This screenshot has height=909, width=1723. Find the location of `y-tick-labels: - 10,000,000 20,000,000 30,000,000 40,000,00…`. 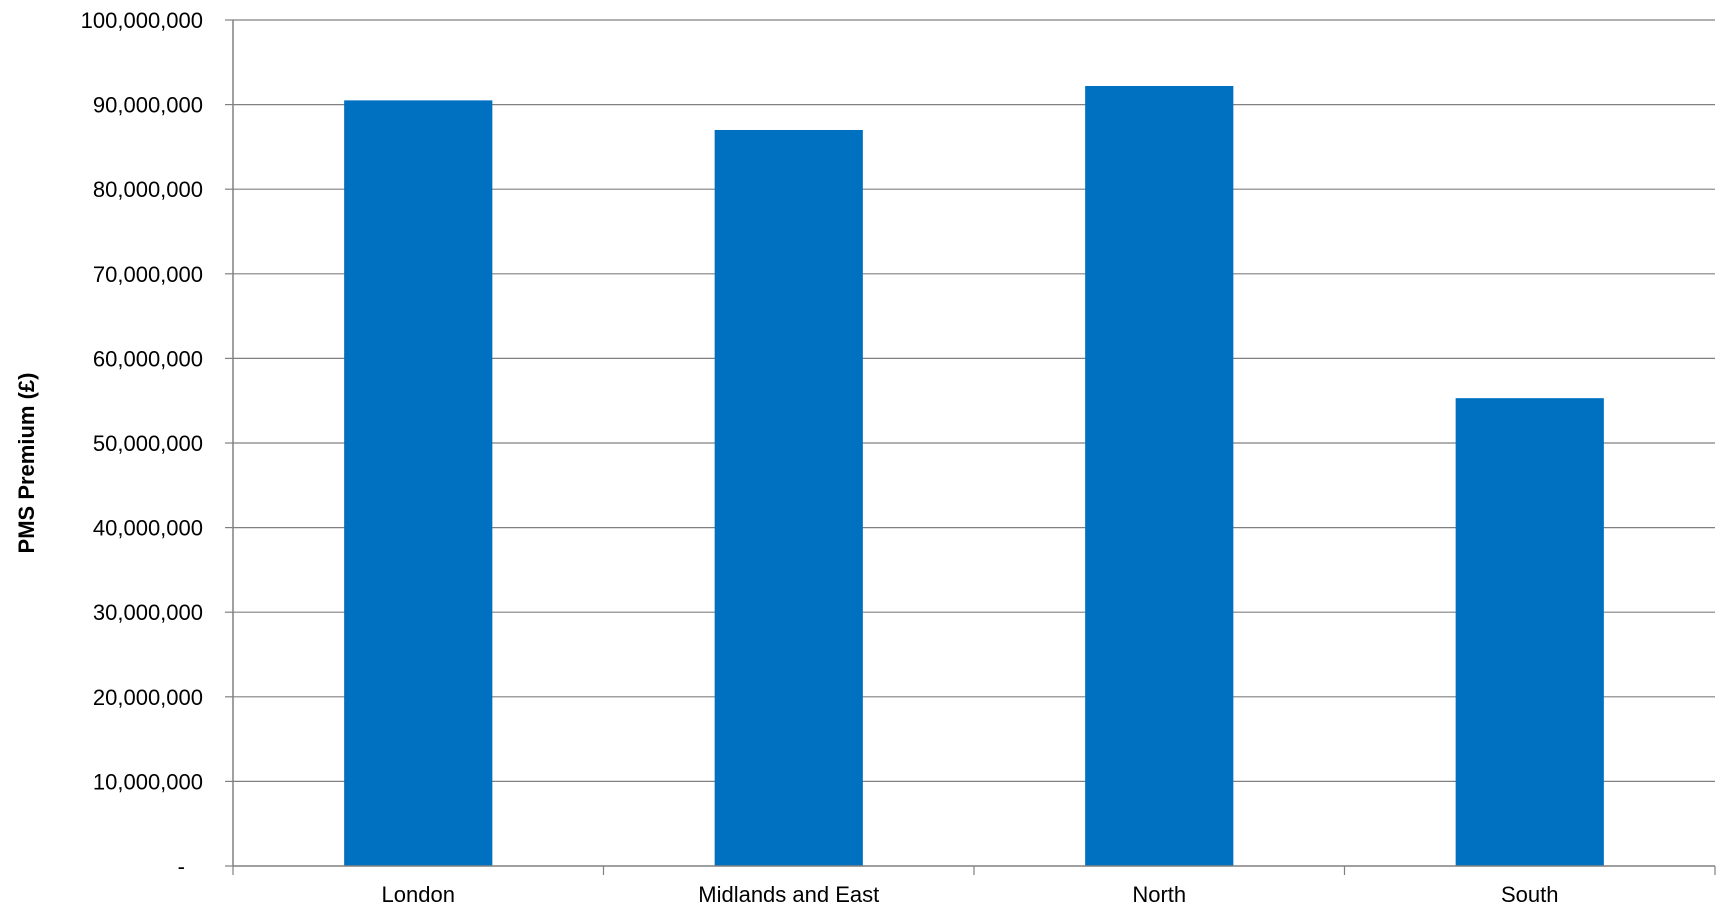

y-tick-labels: - 10,000,000 20,000,000 30,000,000 40,000,00… is located at coordinates (142, 443).